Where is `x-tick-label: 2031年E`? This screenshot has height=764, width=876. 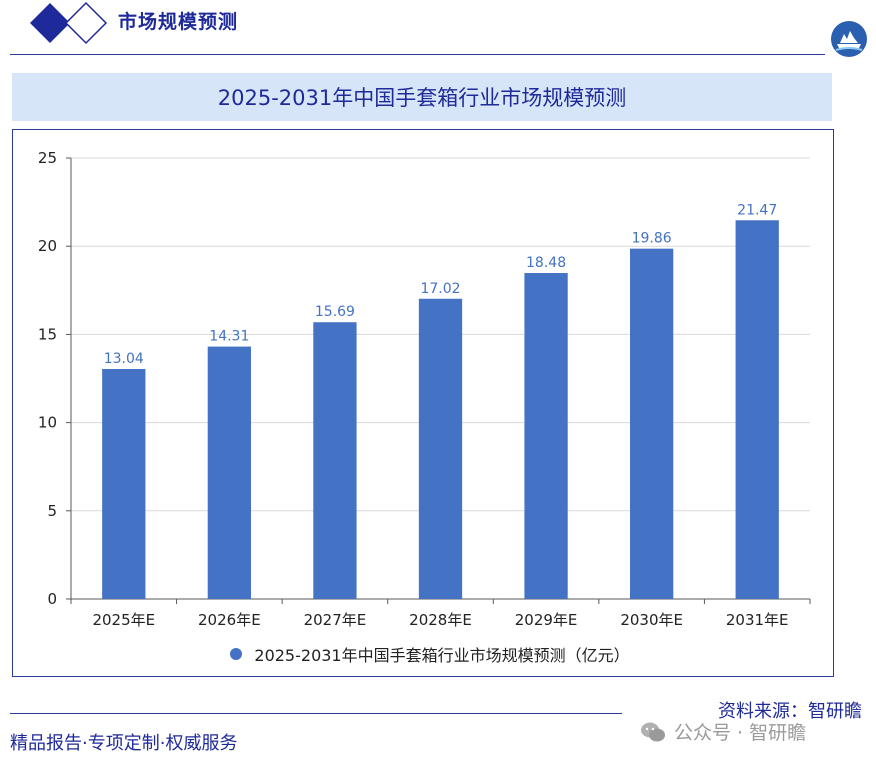 x-tick-label: 2031年E is located at coordinates (757, 620).